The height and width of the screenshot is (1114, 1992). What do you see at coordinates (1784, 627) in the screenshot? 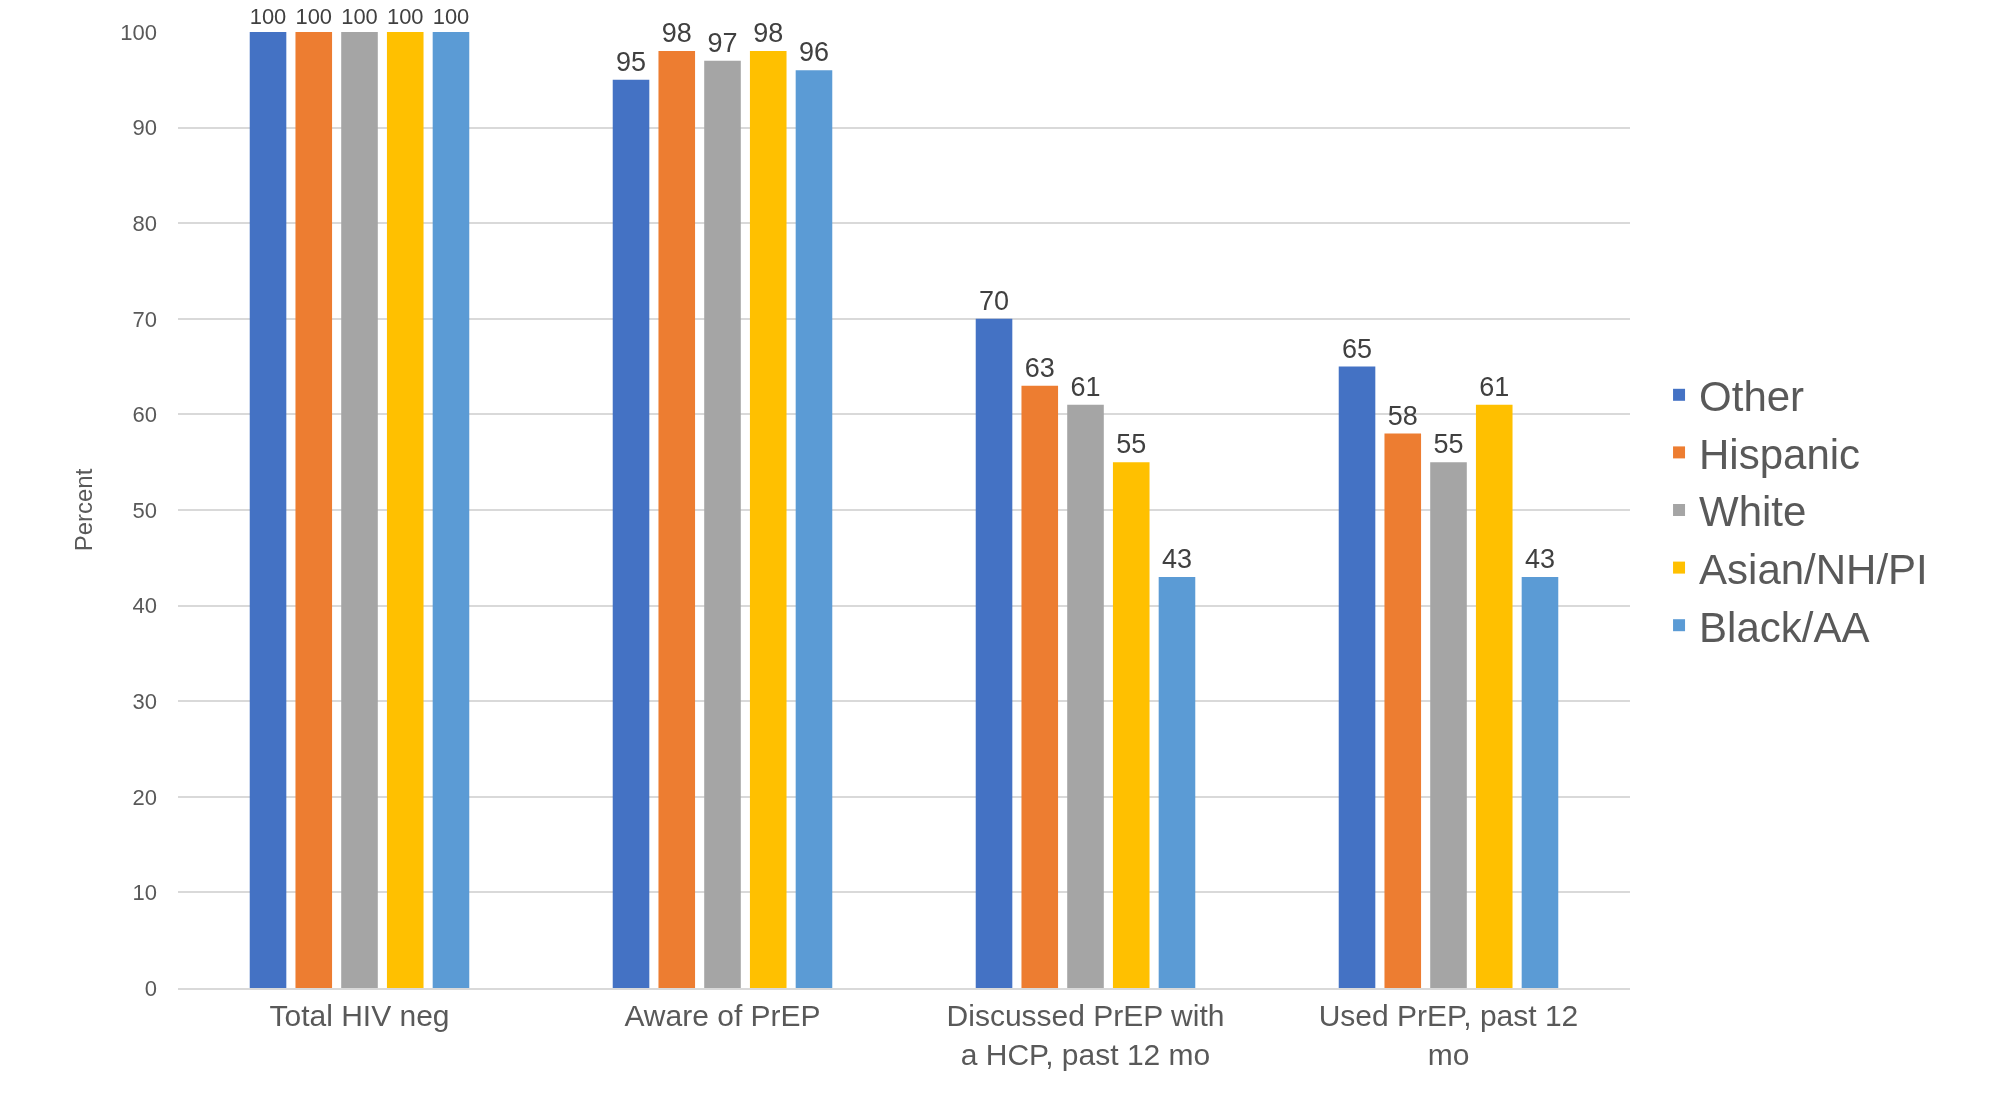
I see `legend-label: Black/AA` at bounding box center [1784, 627].